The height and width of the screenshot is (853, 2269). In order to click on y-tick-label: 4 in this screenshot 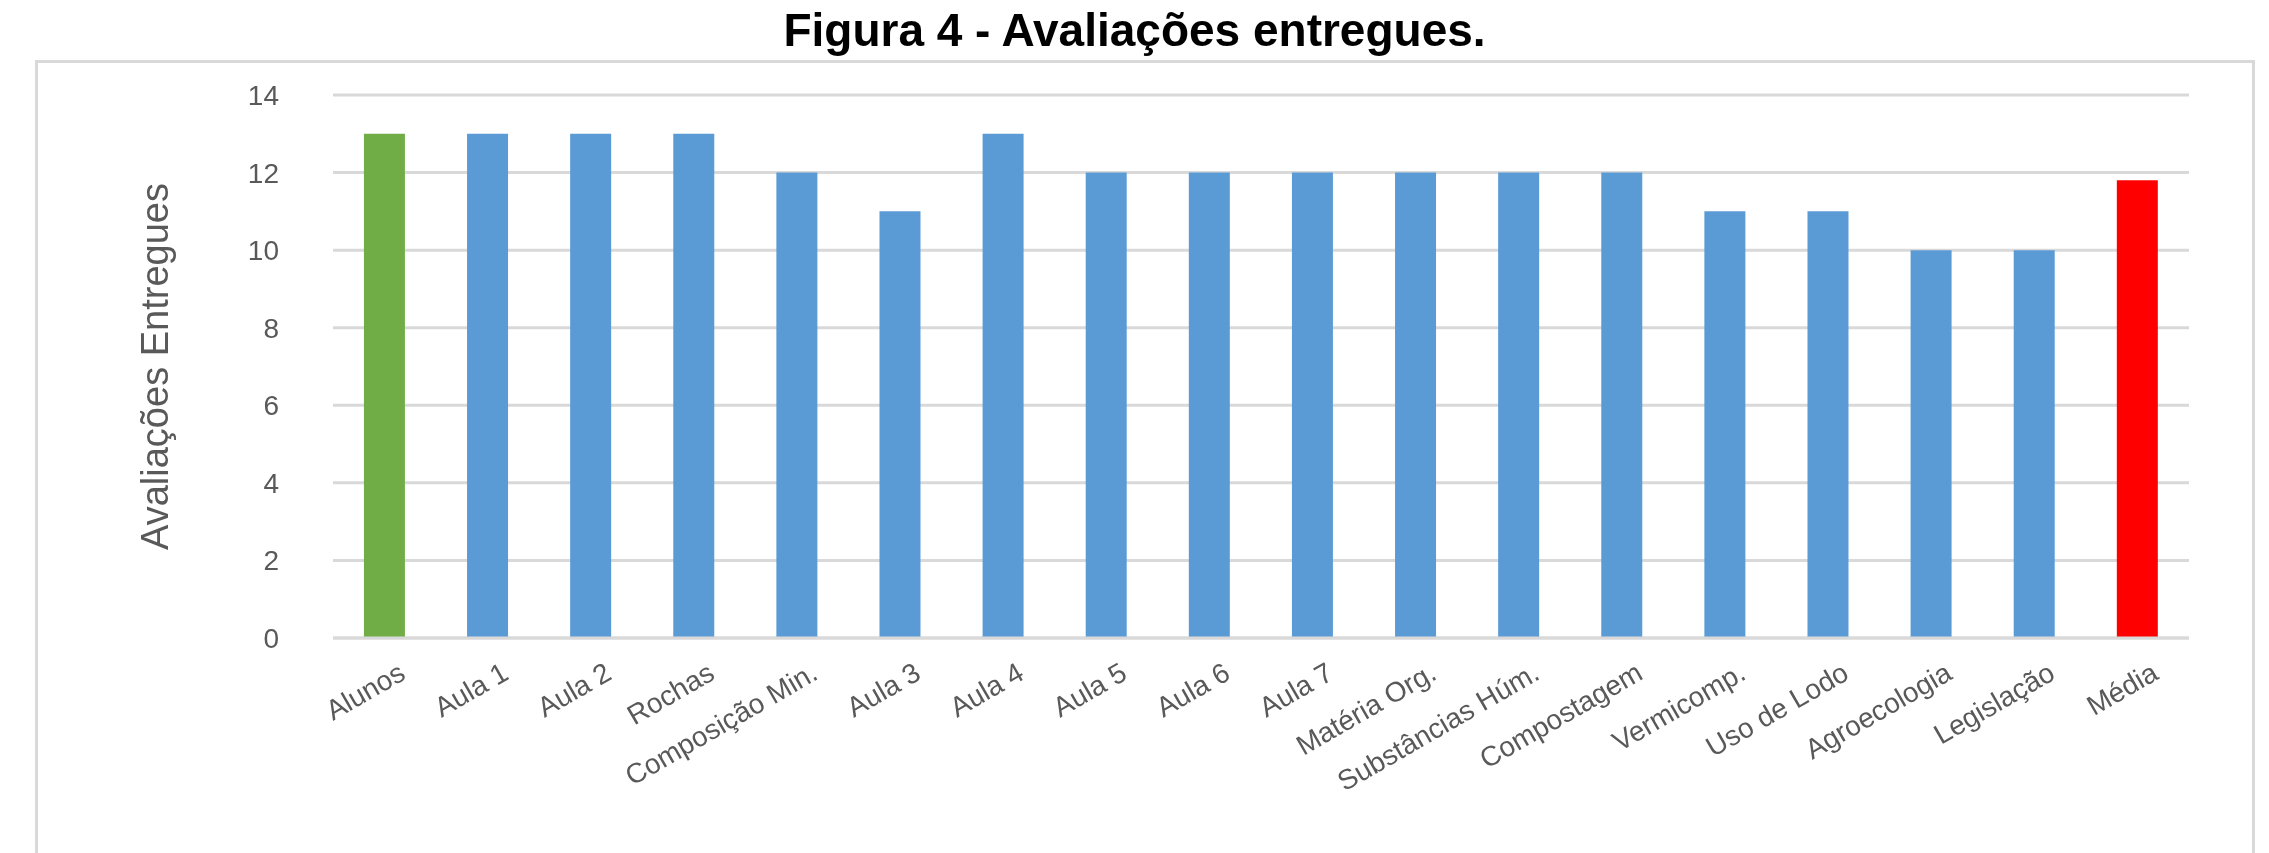, I will do `click(271, 483)`.